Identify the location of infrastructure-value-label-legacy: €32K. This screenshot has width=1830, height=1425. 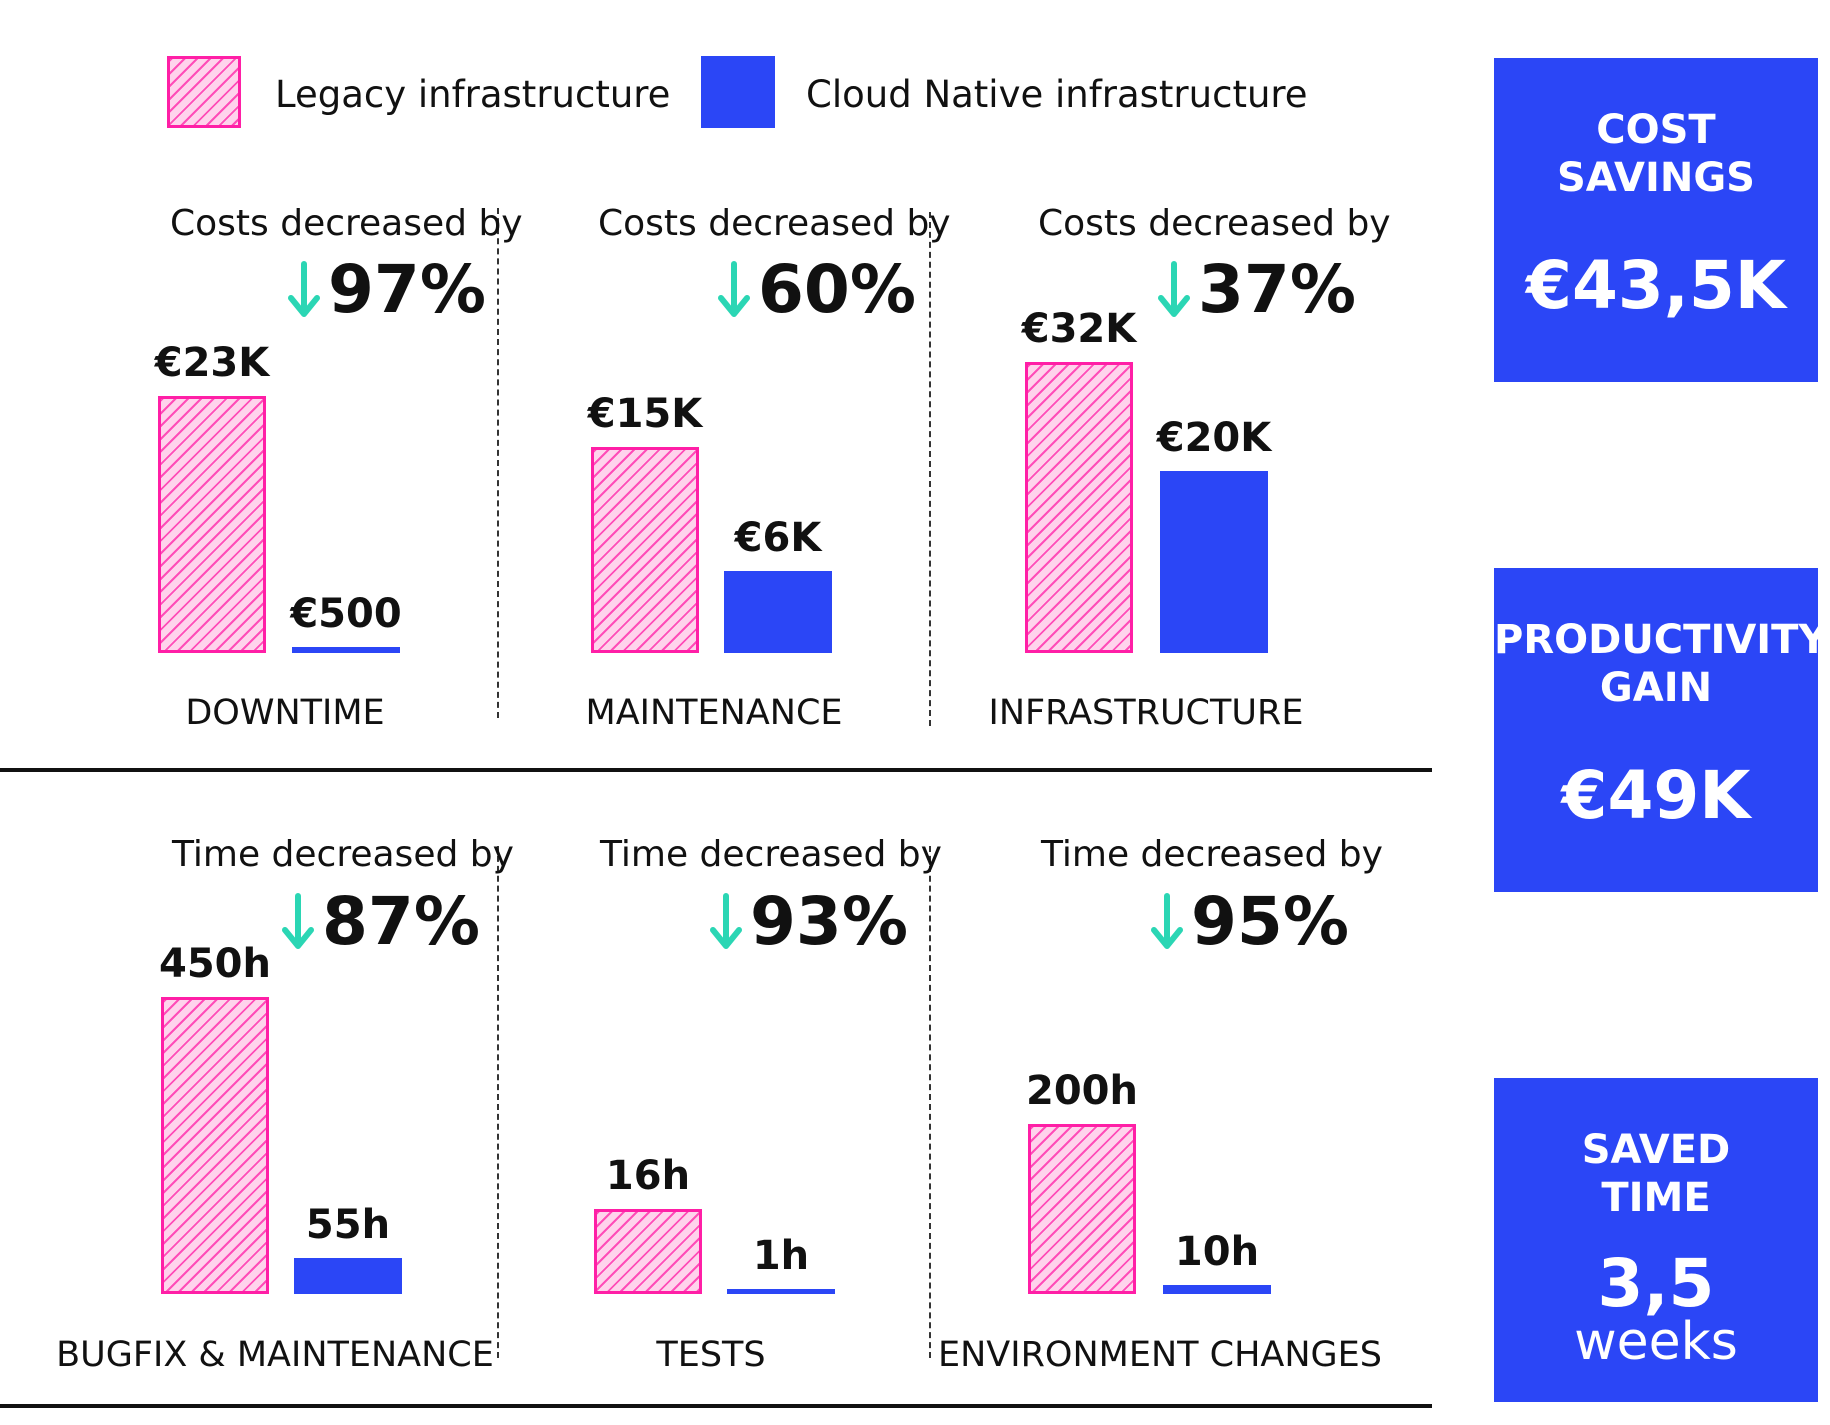
(1079, 329).